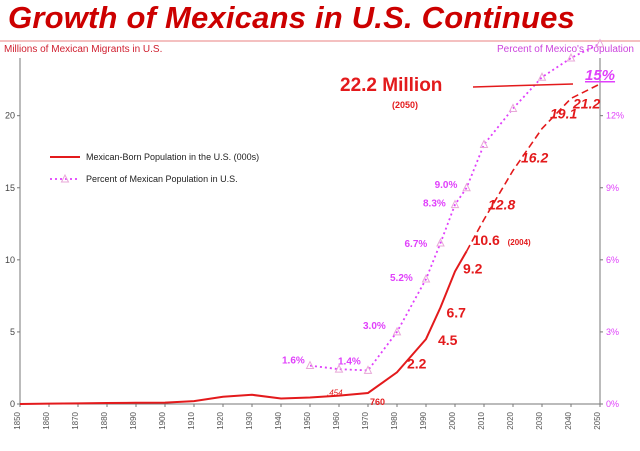 This screenshot has height=451, width=640. Describe the element at coordinates (191, 420) in the screenshot. I see `x-tick-label: 1910` at that location.